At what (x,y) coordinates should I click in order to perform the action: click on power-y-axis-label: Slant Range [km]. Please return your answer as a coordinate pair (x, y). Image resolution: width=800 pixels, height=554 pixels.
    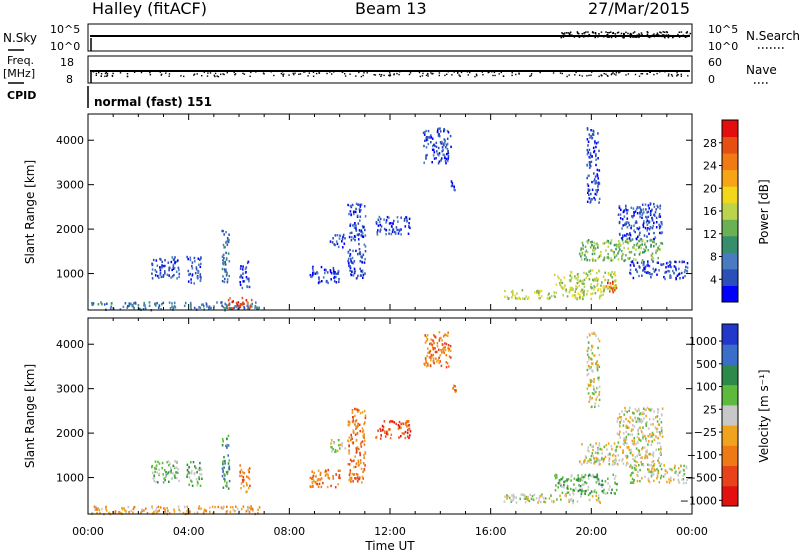
    Looking at the image, I should click on (30, 212).